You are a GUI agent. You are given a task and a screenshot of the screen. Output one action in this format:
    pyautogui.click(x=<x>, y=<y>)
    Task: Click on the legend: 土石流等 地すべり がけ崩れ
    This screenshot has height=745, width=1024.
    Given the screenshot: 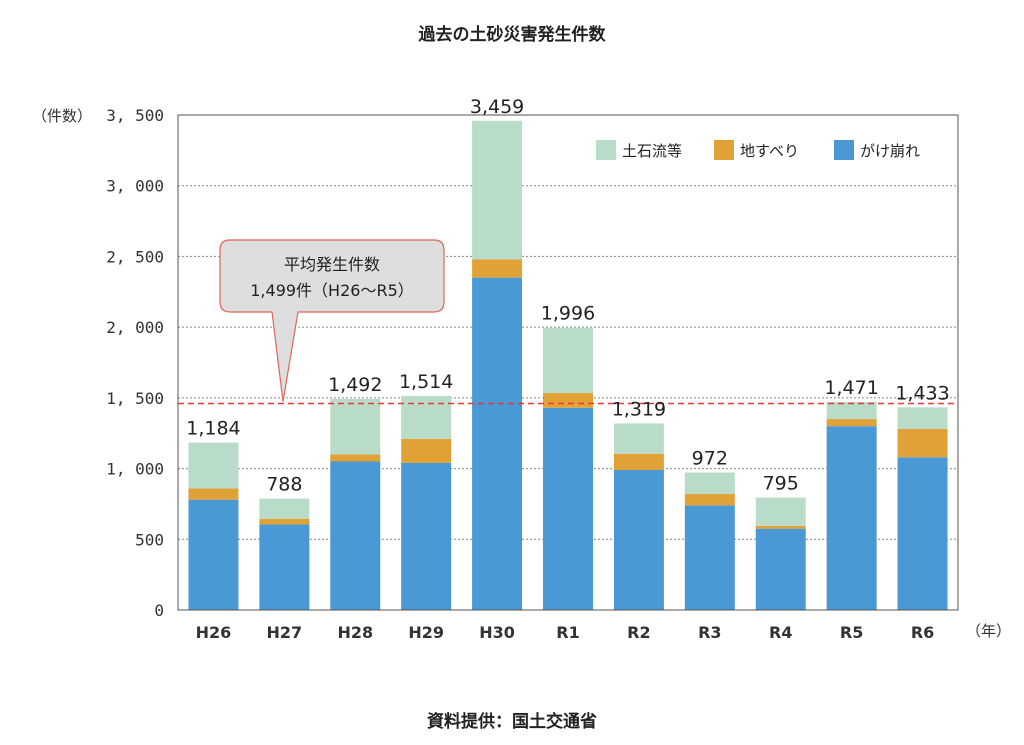 What is the action you would take?
    pyautogui.click(x=758, y=150)
    